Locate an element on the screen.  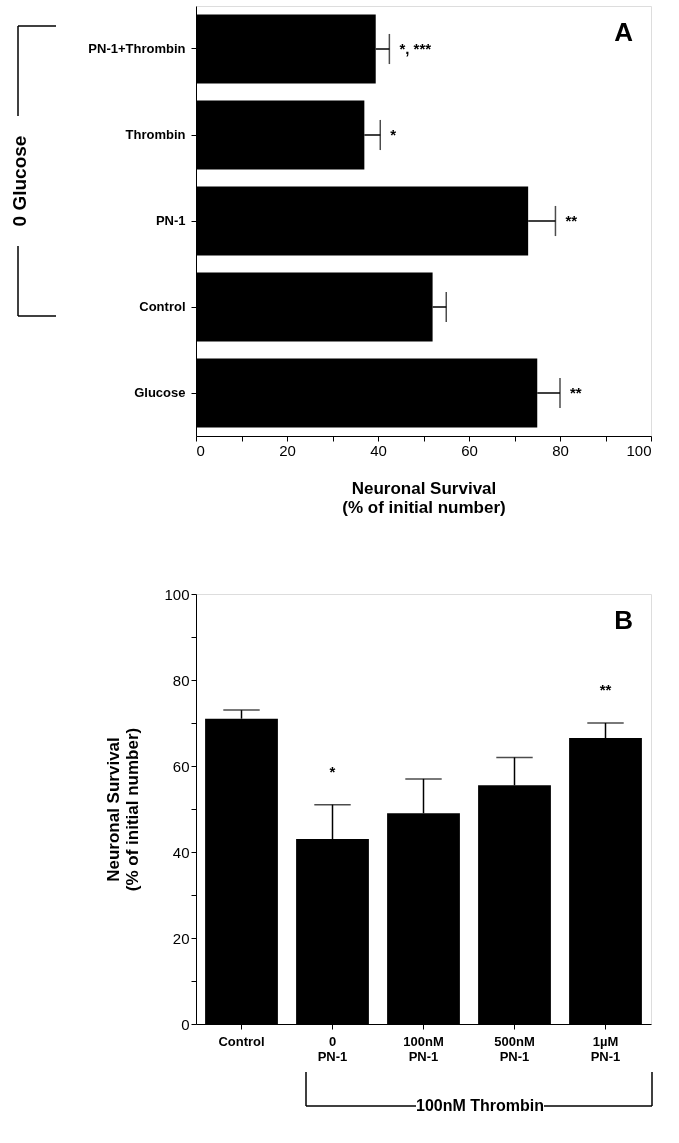
x-tick-label: 500nM PN-1 is located at coordinates (514, 1048).